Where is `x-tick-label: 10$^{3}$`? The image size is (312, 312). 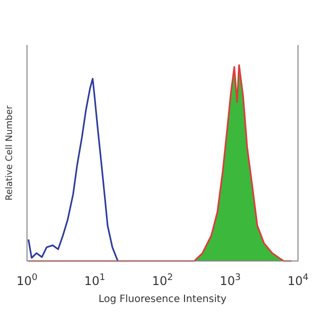 x-tick-label: 10$^{3}$ is located at coordinates (230, 280).